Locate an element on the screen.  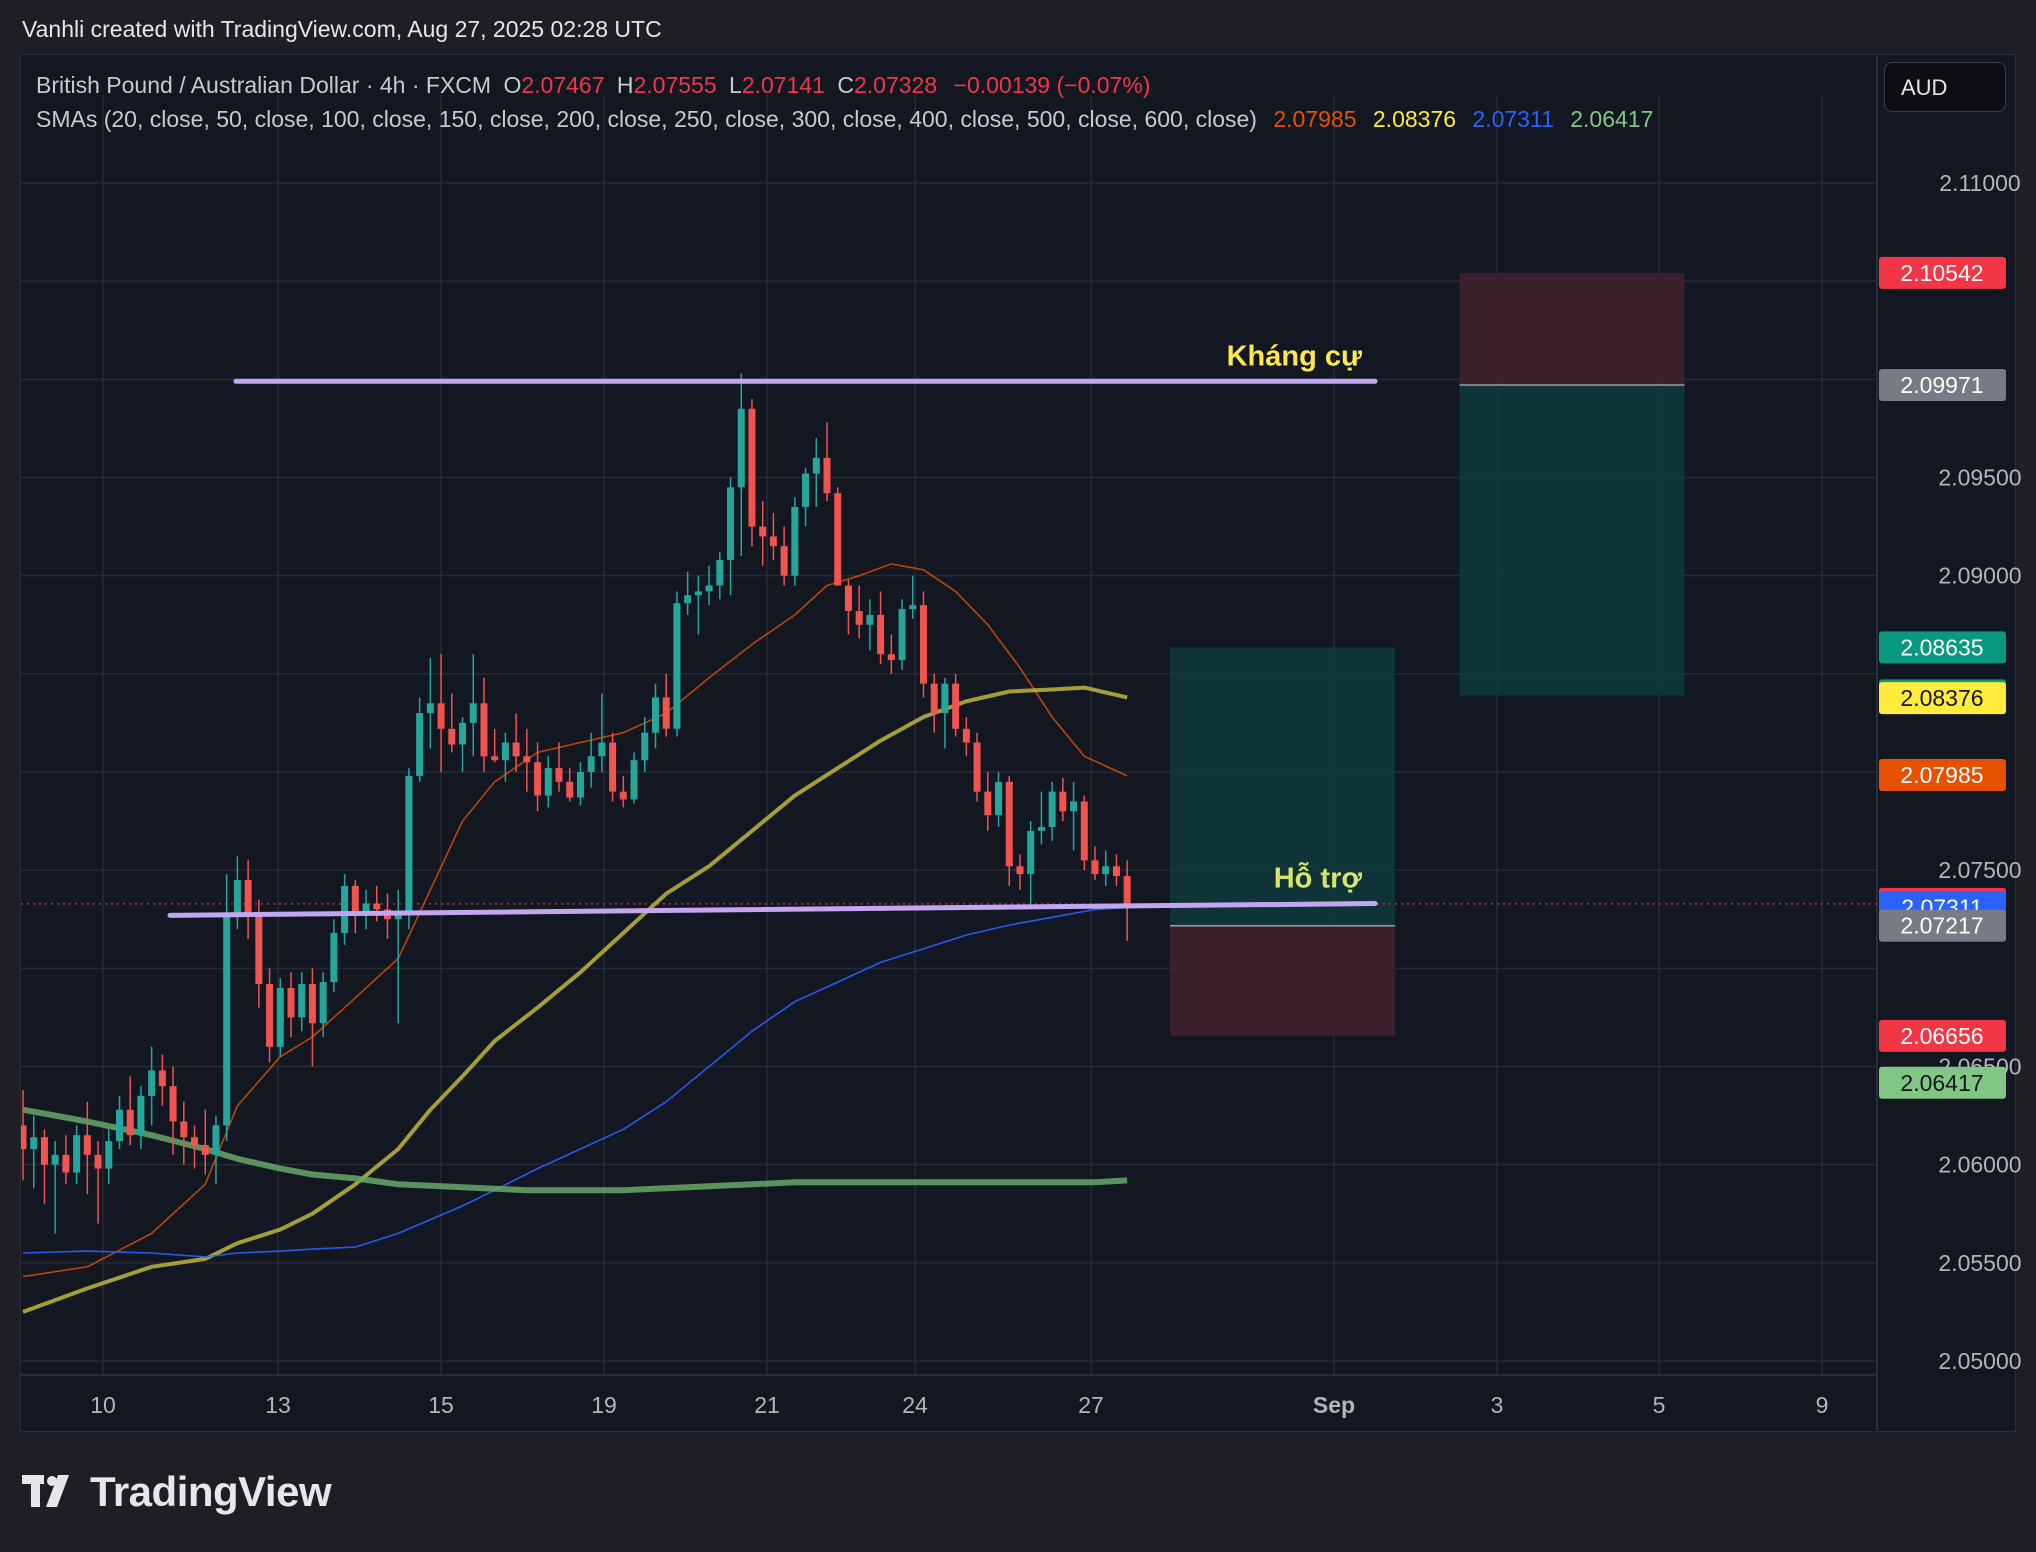
support-label: Hỗ trợ is located at coordinates (1318, 878).